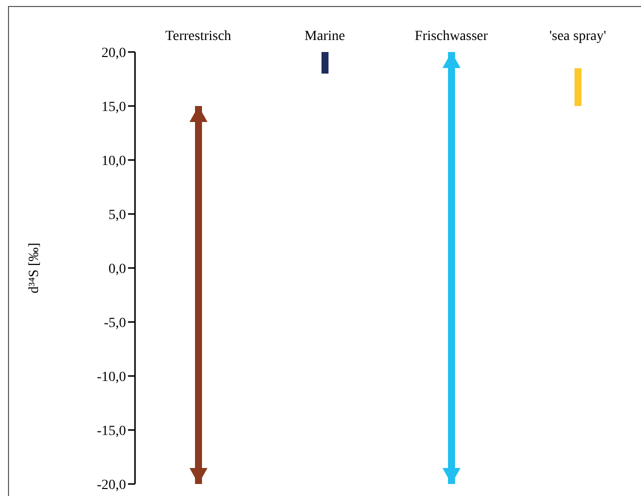 This screenshot has height=496, width=641. I want to click on y-tick-label: -20,0, so click(111, 485).